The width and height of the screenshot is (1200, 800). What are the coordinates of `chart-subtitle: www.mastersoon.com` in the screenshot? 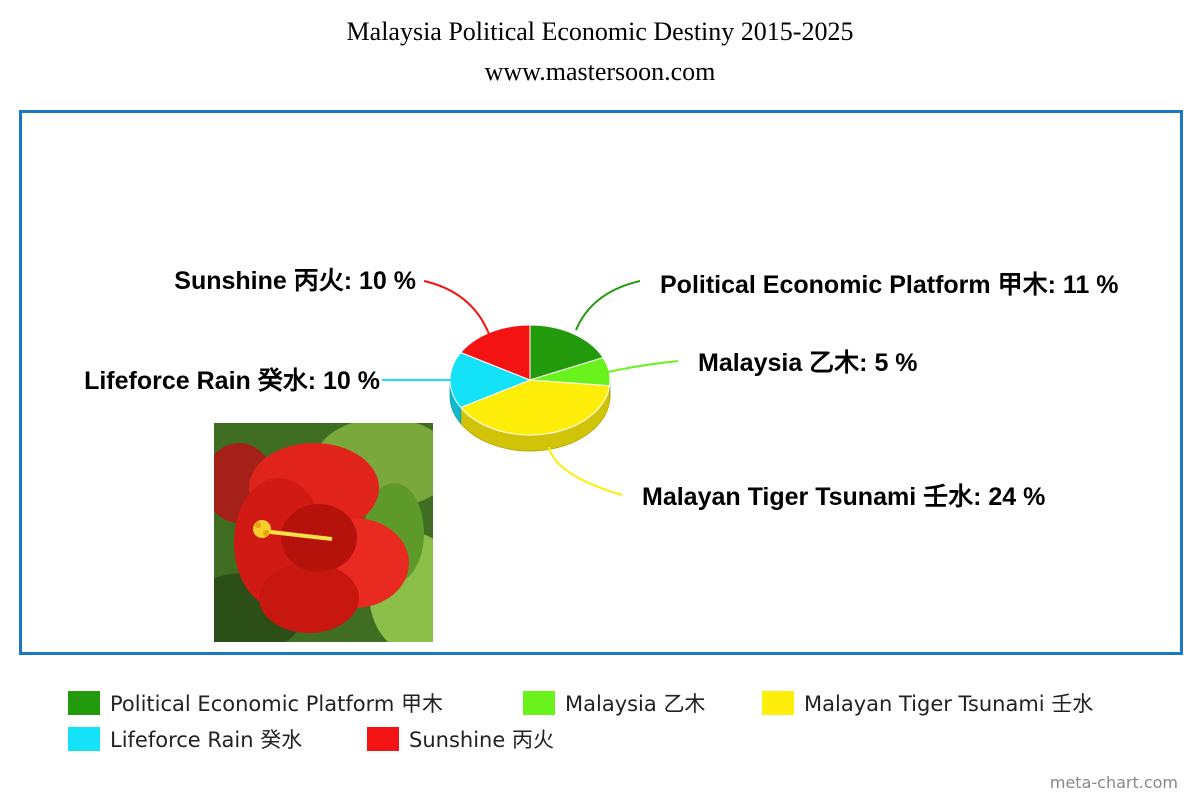 It's located at (600, 71).